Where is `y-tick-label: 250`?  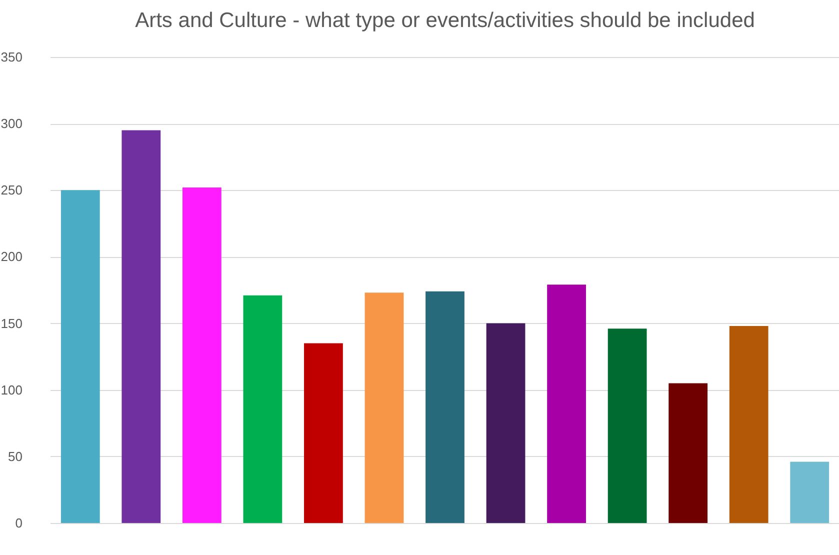
y-tick-label: 250 is located at coordinates (11, 190).